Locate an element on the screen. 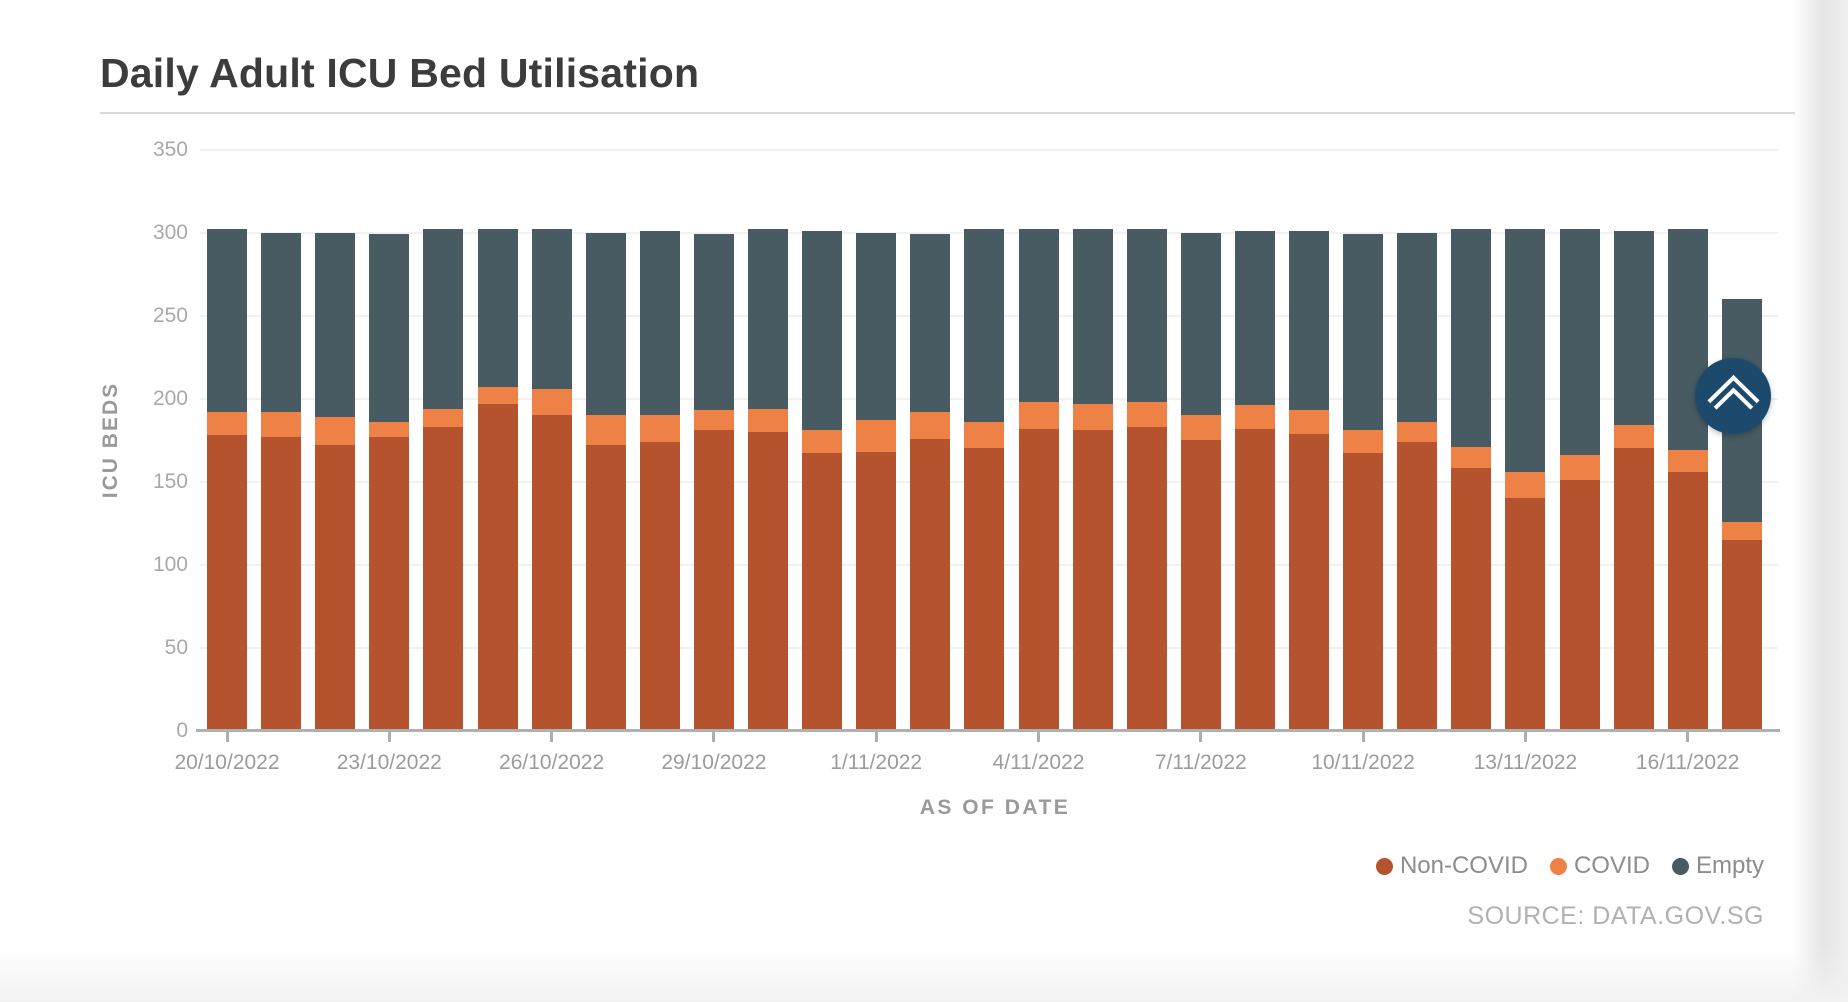  bar-10-11-2022 is located at coordinates (1363, 481).